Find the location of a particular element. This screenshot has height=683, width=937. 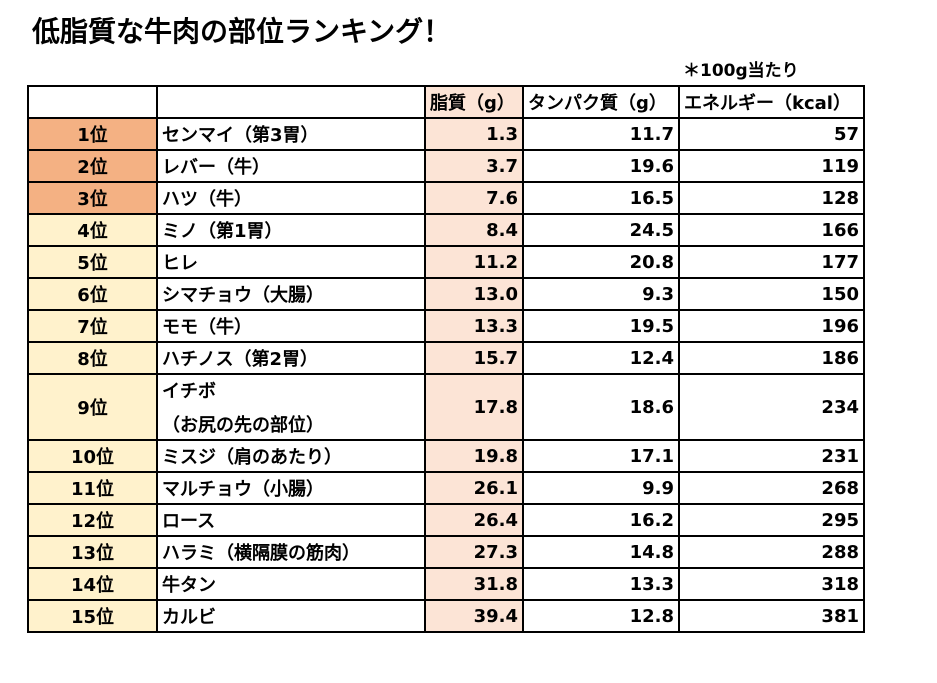

energy-cell: 128 is located at coordinates (771, 198).